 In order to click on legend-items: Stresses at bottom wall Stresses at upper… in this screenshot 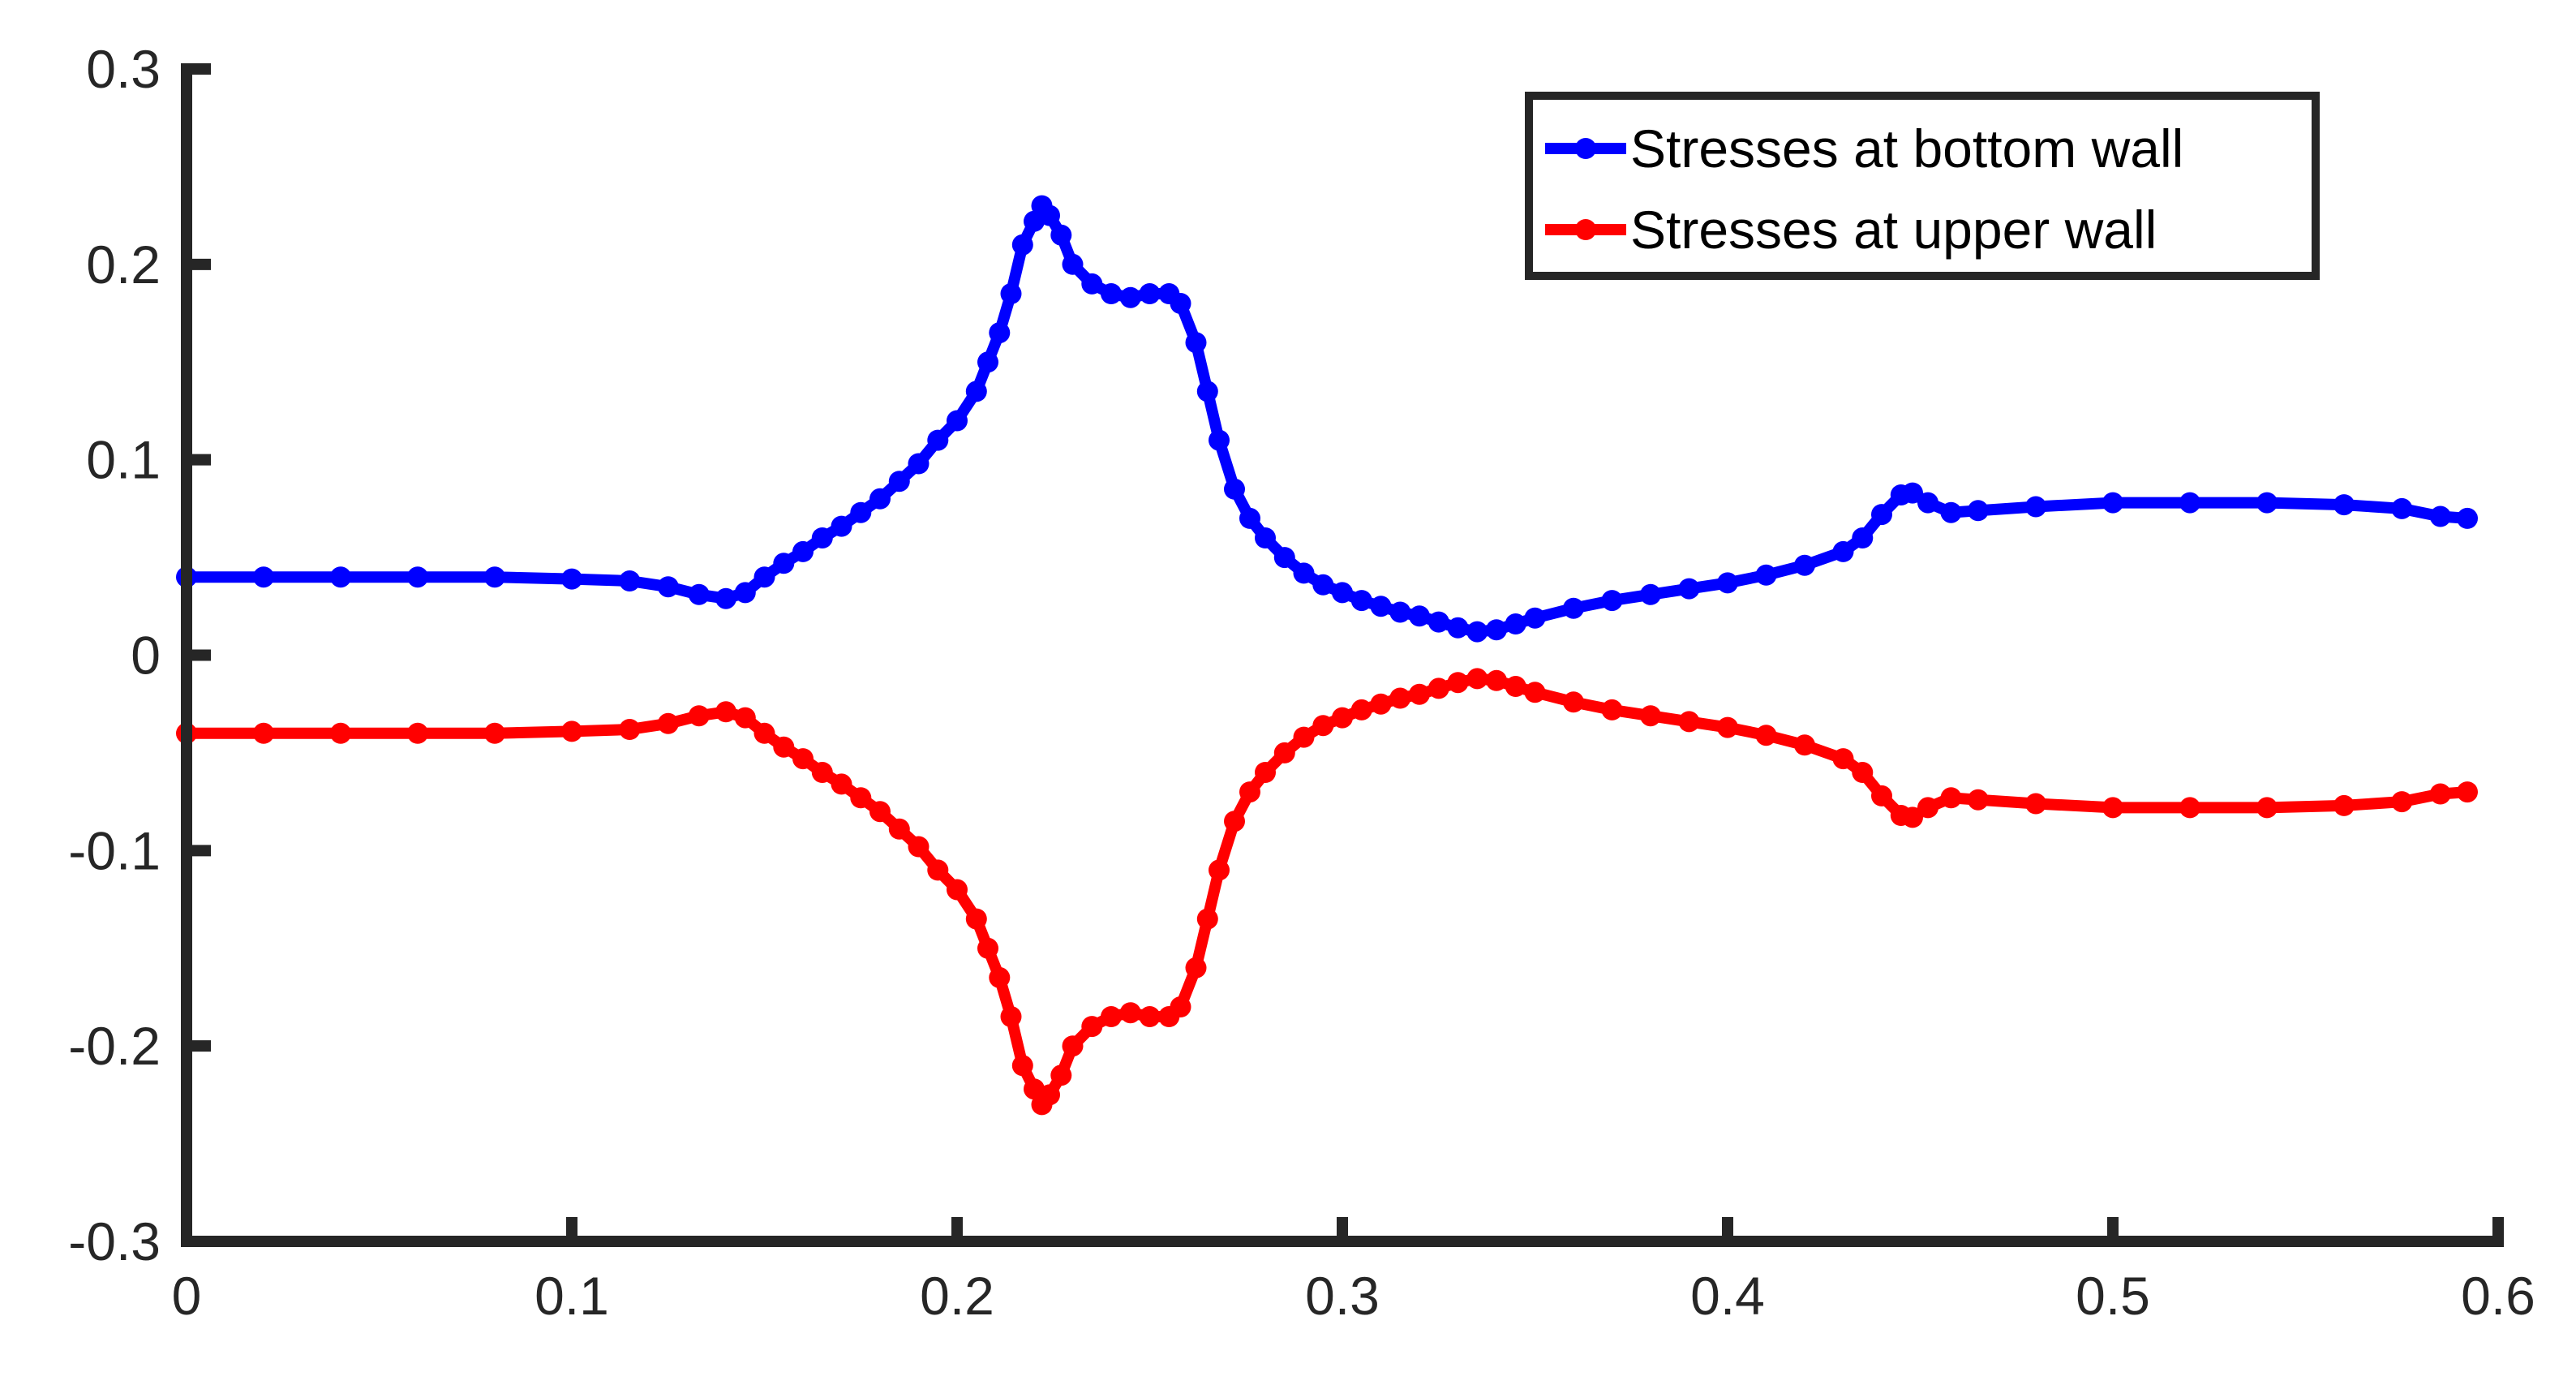, I will do `click(1864, 189)`.